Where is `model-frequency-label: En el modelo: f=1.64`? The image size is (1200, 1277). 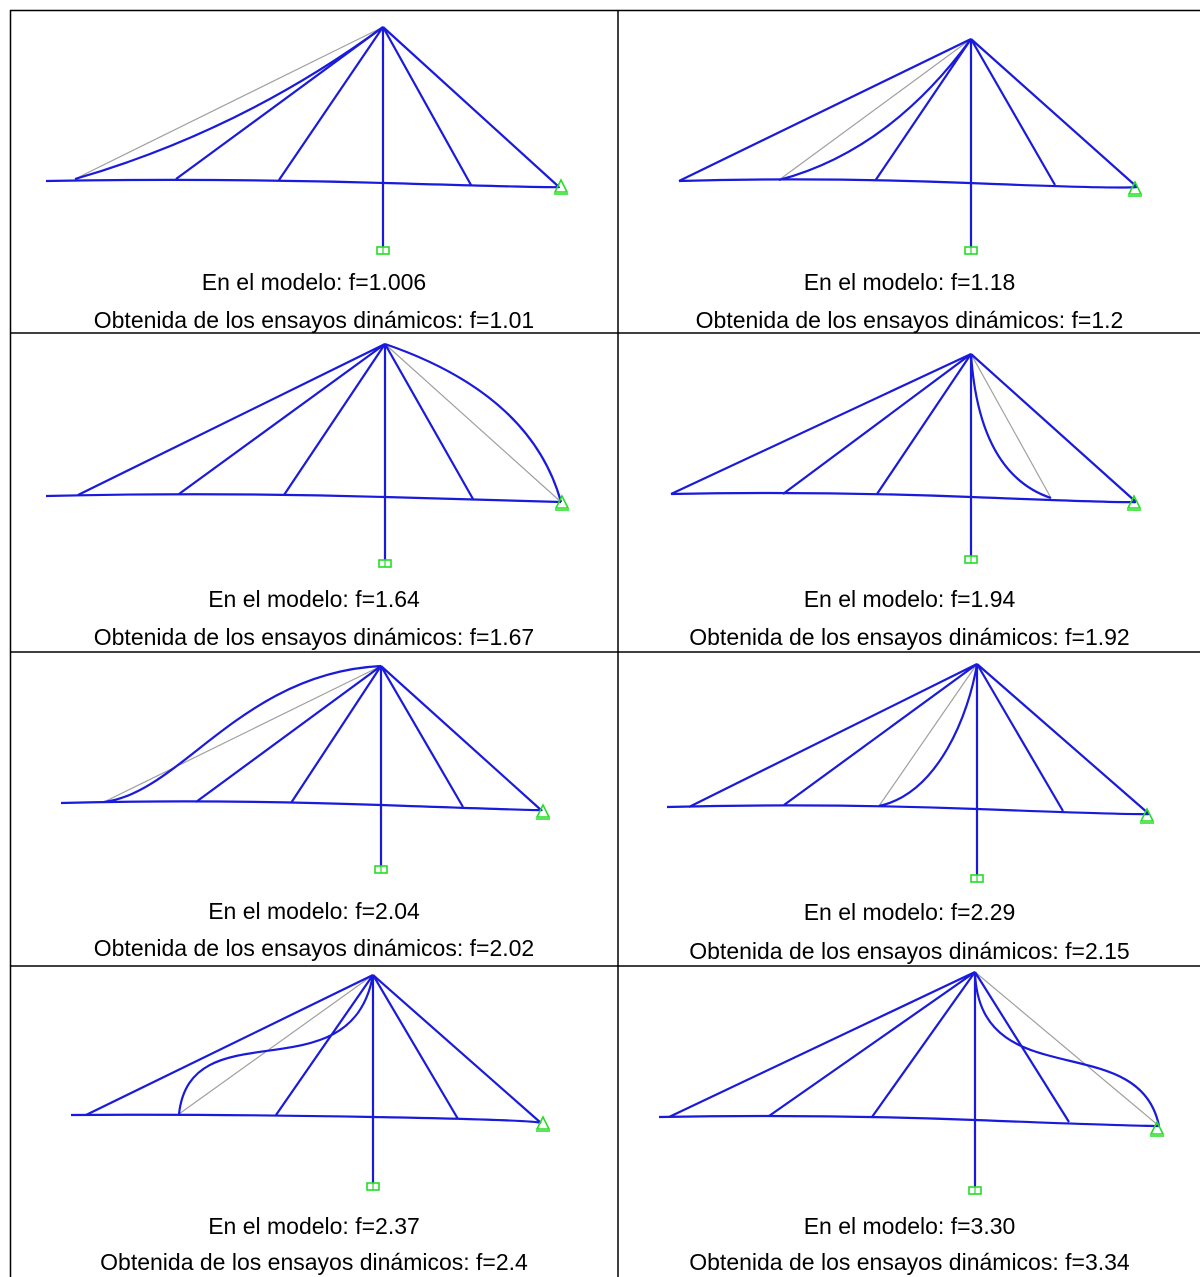
model-frequency-label: En el modelo: f=1.64 is located at coordinates (314, 599).